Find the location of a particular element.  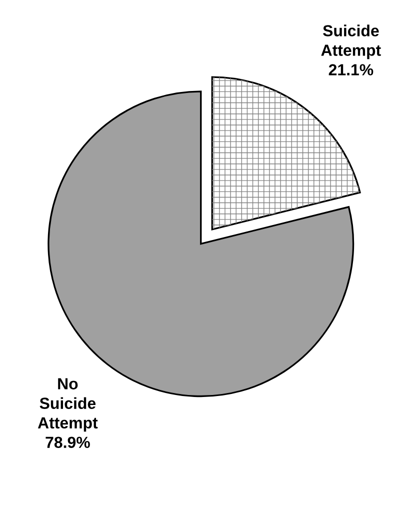

data-label: 78.9% is located at coordinates (68, 442).